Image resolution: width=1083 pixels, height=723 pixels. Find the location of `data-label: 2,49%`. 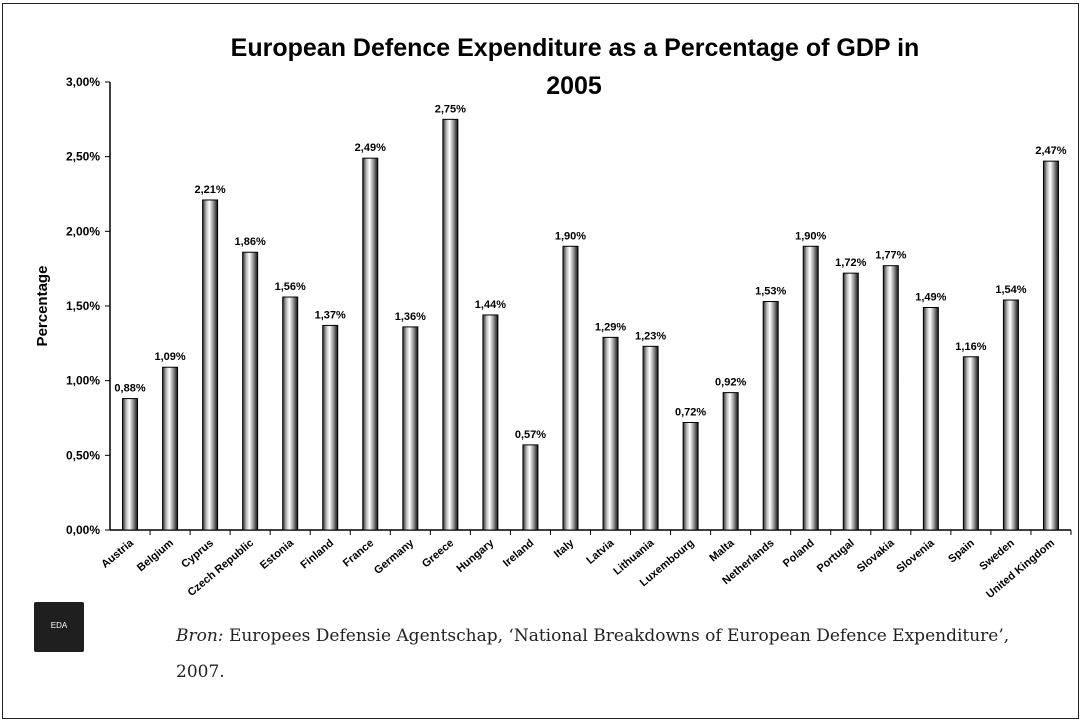

data-label: 2,49% is located at coordinates (370, 148).